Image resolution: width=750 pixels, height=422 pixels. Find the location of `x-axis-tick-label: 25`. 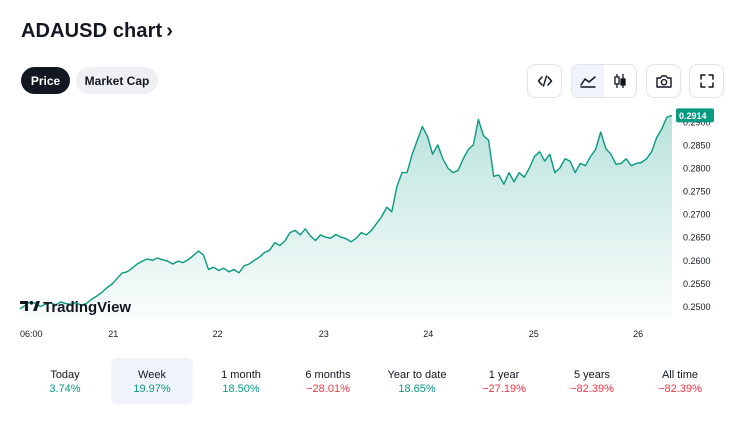

x-axis-tick-label: 25 is located at coordinates (534, 334).